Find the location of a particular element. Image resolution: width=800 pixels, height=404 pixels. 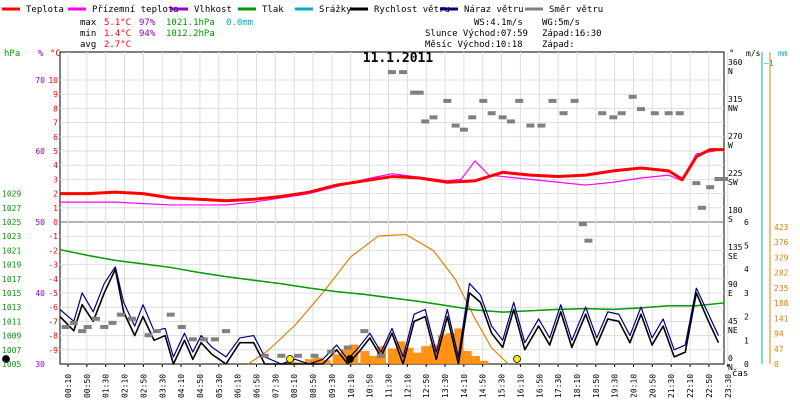

dir-label-6: W is located at coordinates (730, 145).